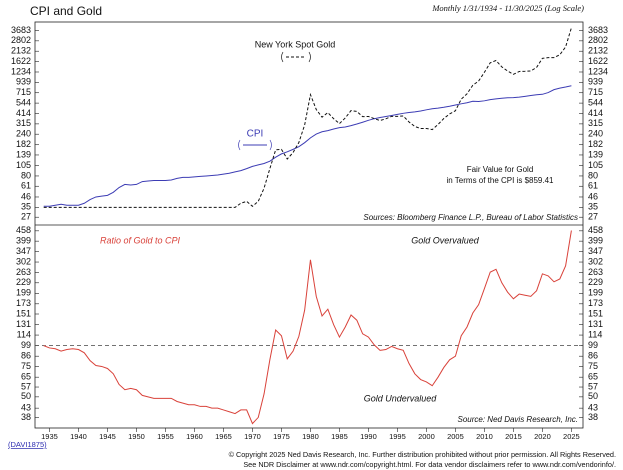  I want to click on x-tick-label: 1980, so click(310, 436).